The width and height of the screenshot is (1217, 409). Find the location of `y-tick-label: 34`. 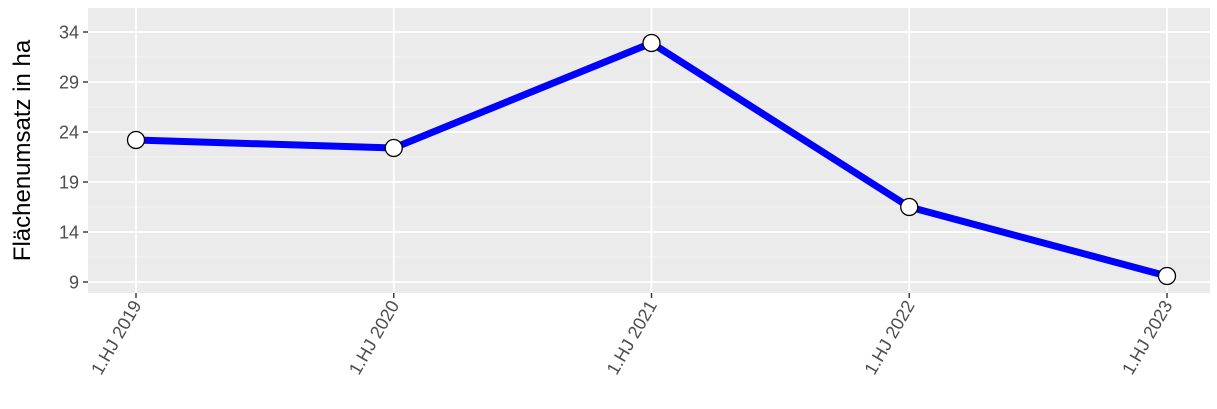

y-tick-label: 34 is located at coordinates (69, 33).